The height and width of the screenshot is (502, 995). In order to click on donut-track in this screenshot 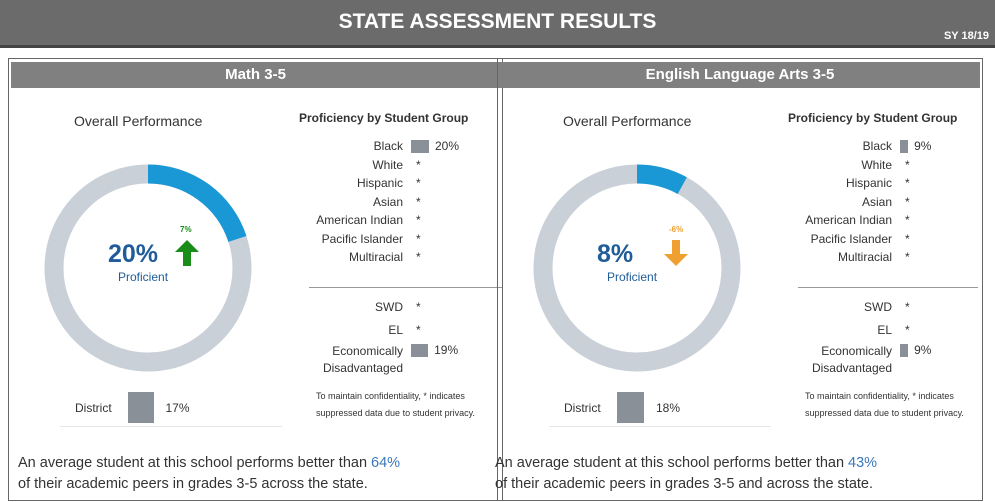, I will do `click(637, 268)`.